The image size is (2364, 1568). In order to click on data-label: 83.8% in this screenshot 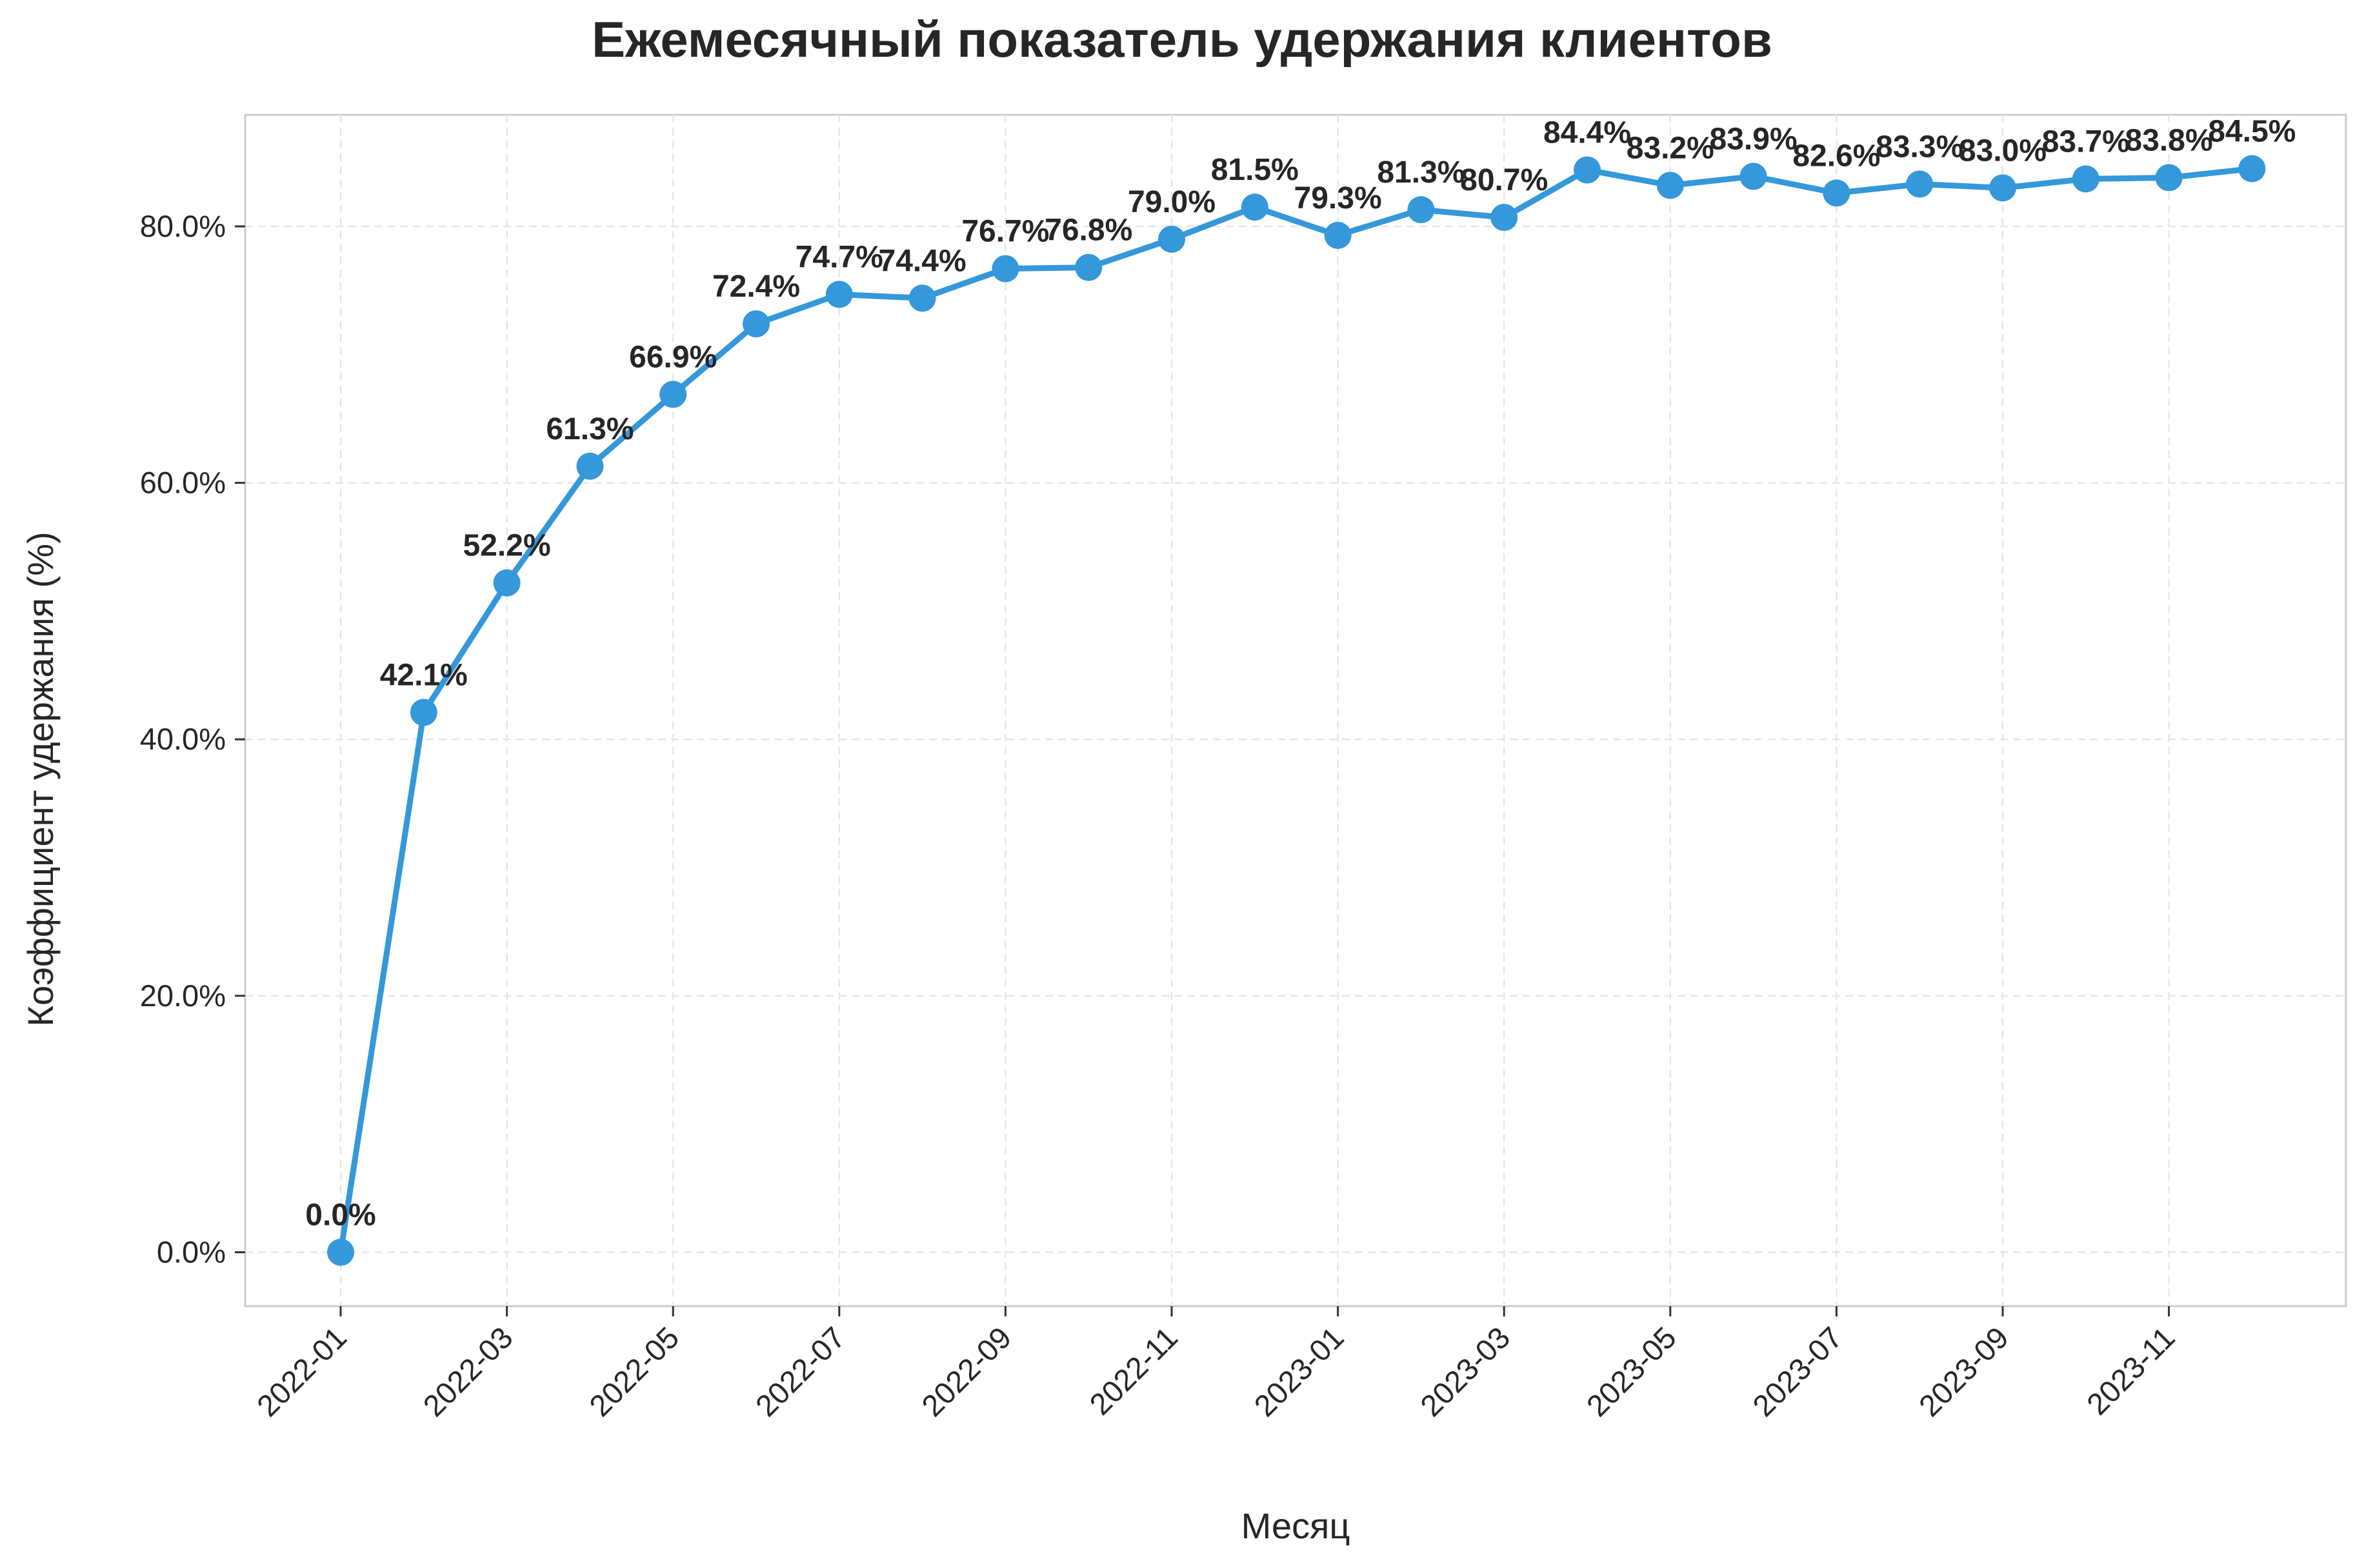, I will do `click(2169, 140)`.